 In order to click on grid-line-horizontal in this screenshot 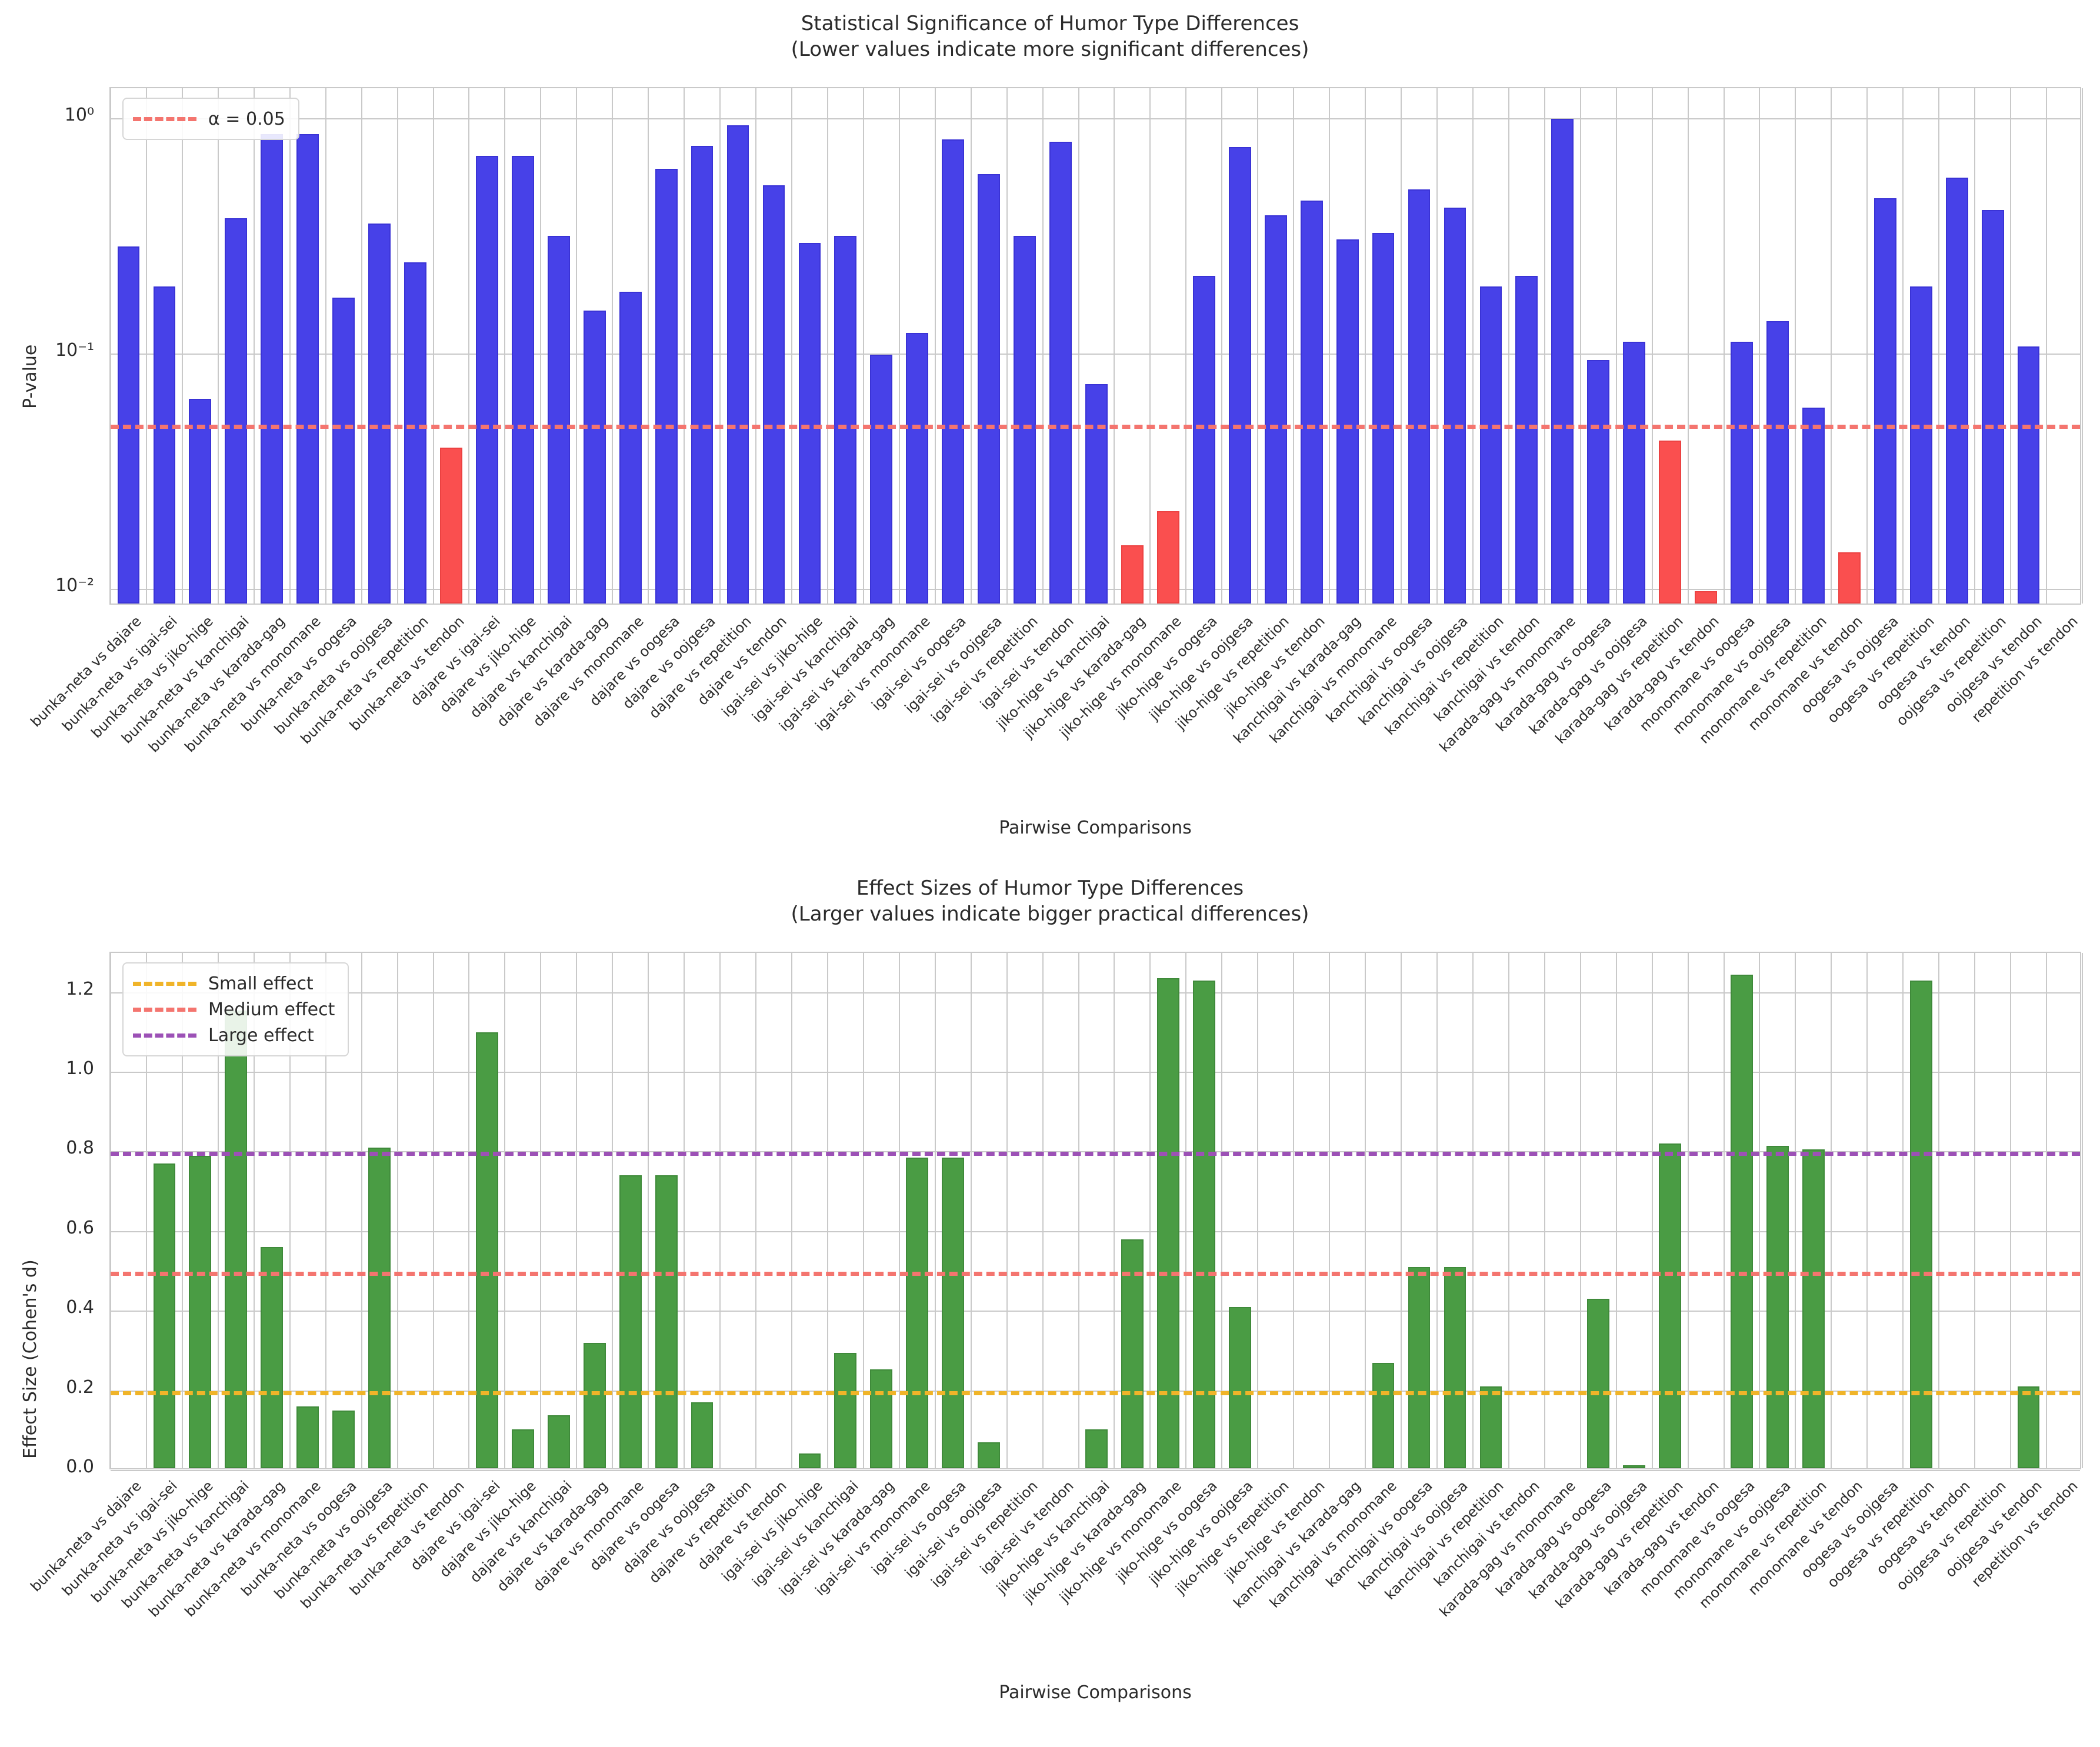, I will do `click(1095, 119)`.